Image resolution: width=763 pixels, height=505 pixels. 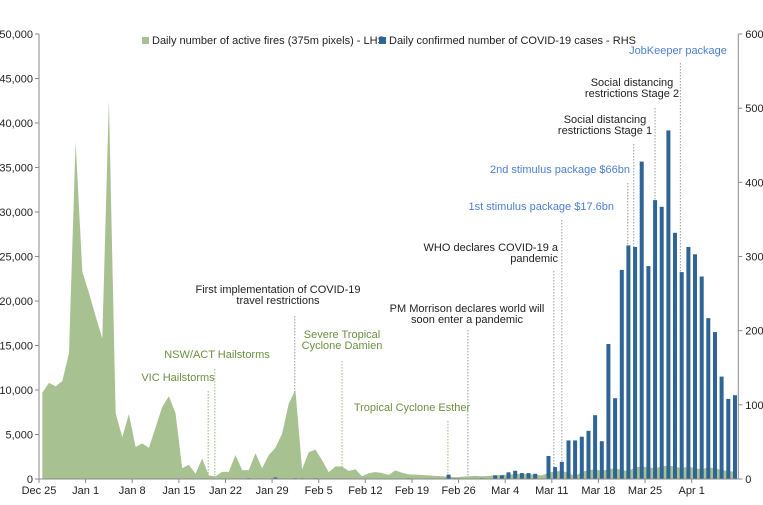 I want to click on left-axis-tick-label: 15,000, so click(x=16, y=347).